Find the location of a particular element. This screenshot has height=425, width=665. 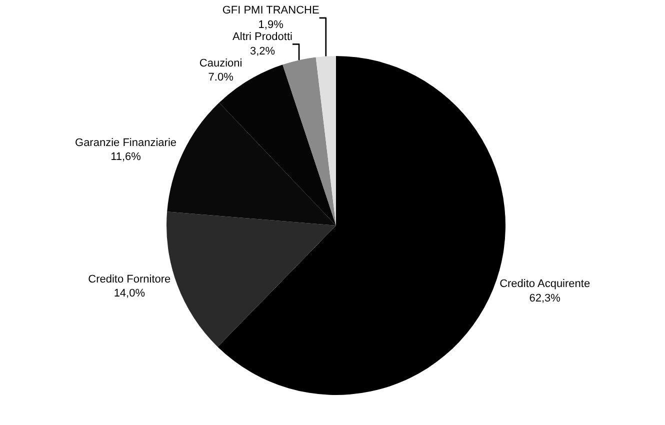

slice-label: Credito Acquirente is located at coordinates (545, 284).